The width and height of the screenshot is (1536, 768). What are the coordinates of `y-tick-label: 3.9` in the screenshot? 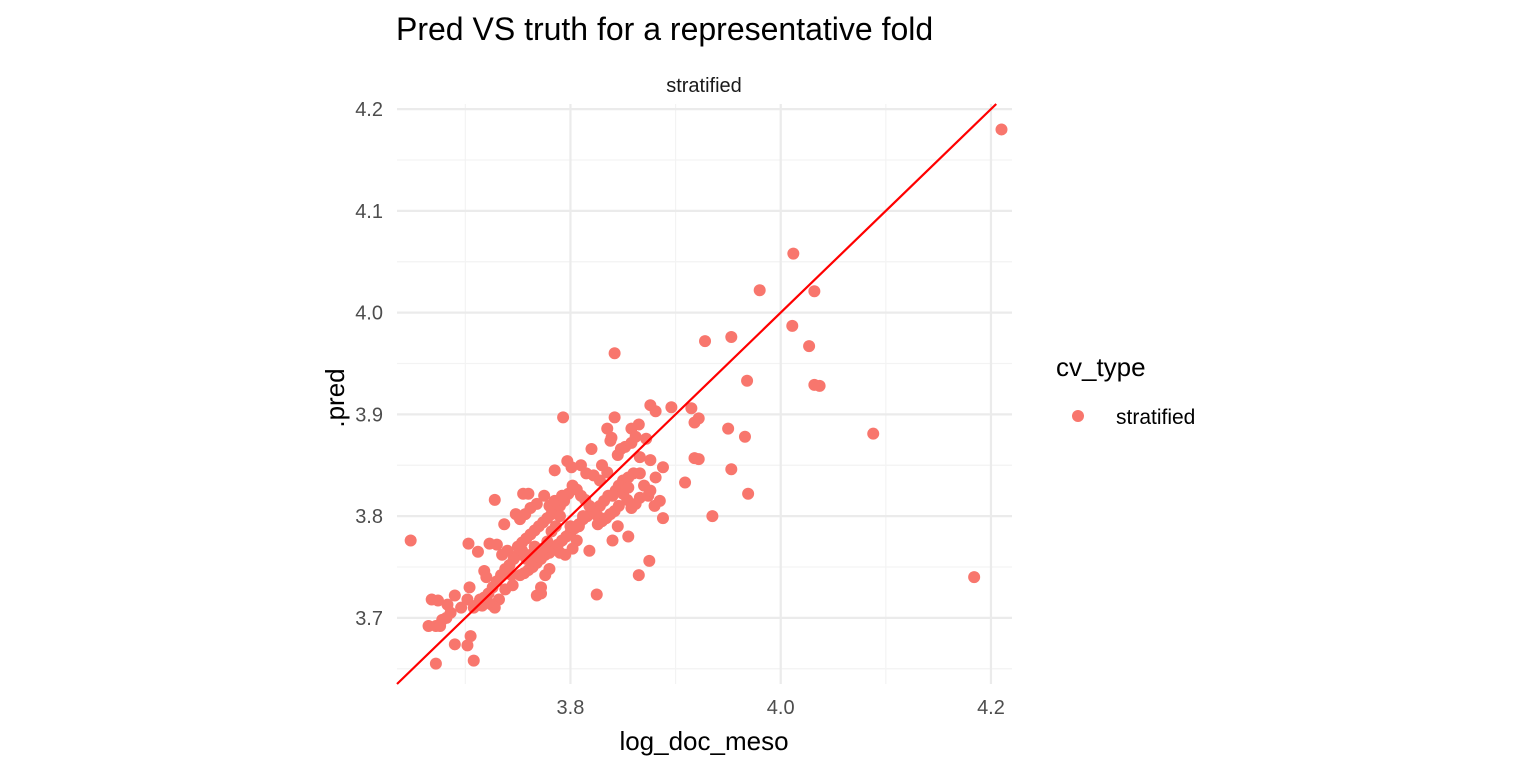 It's located at (369, 415).